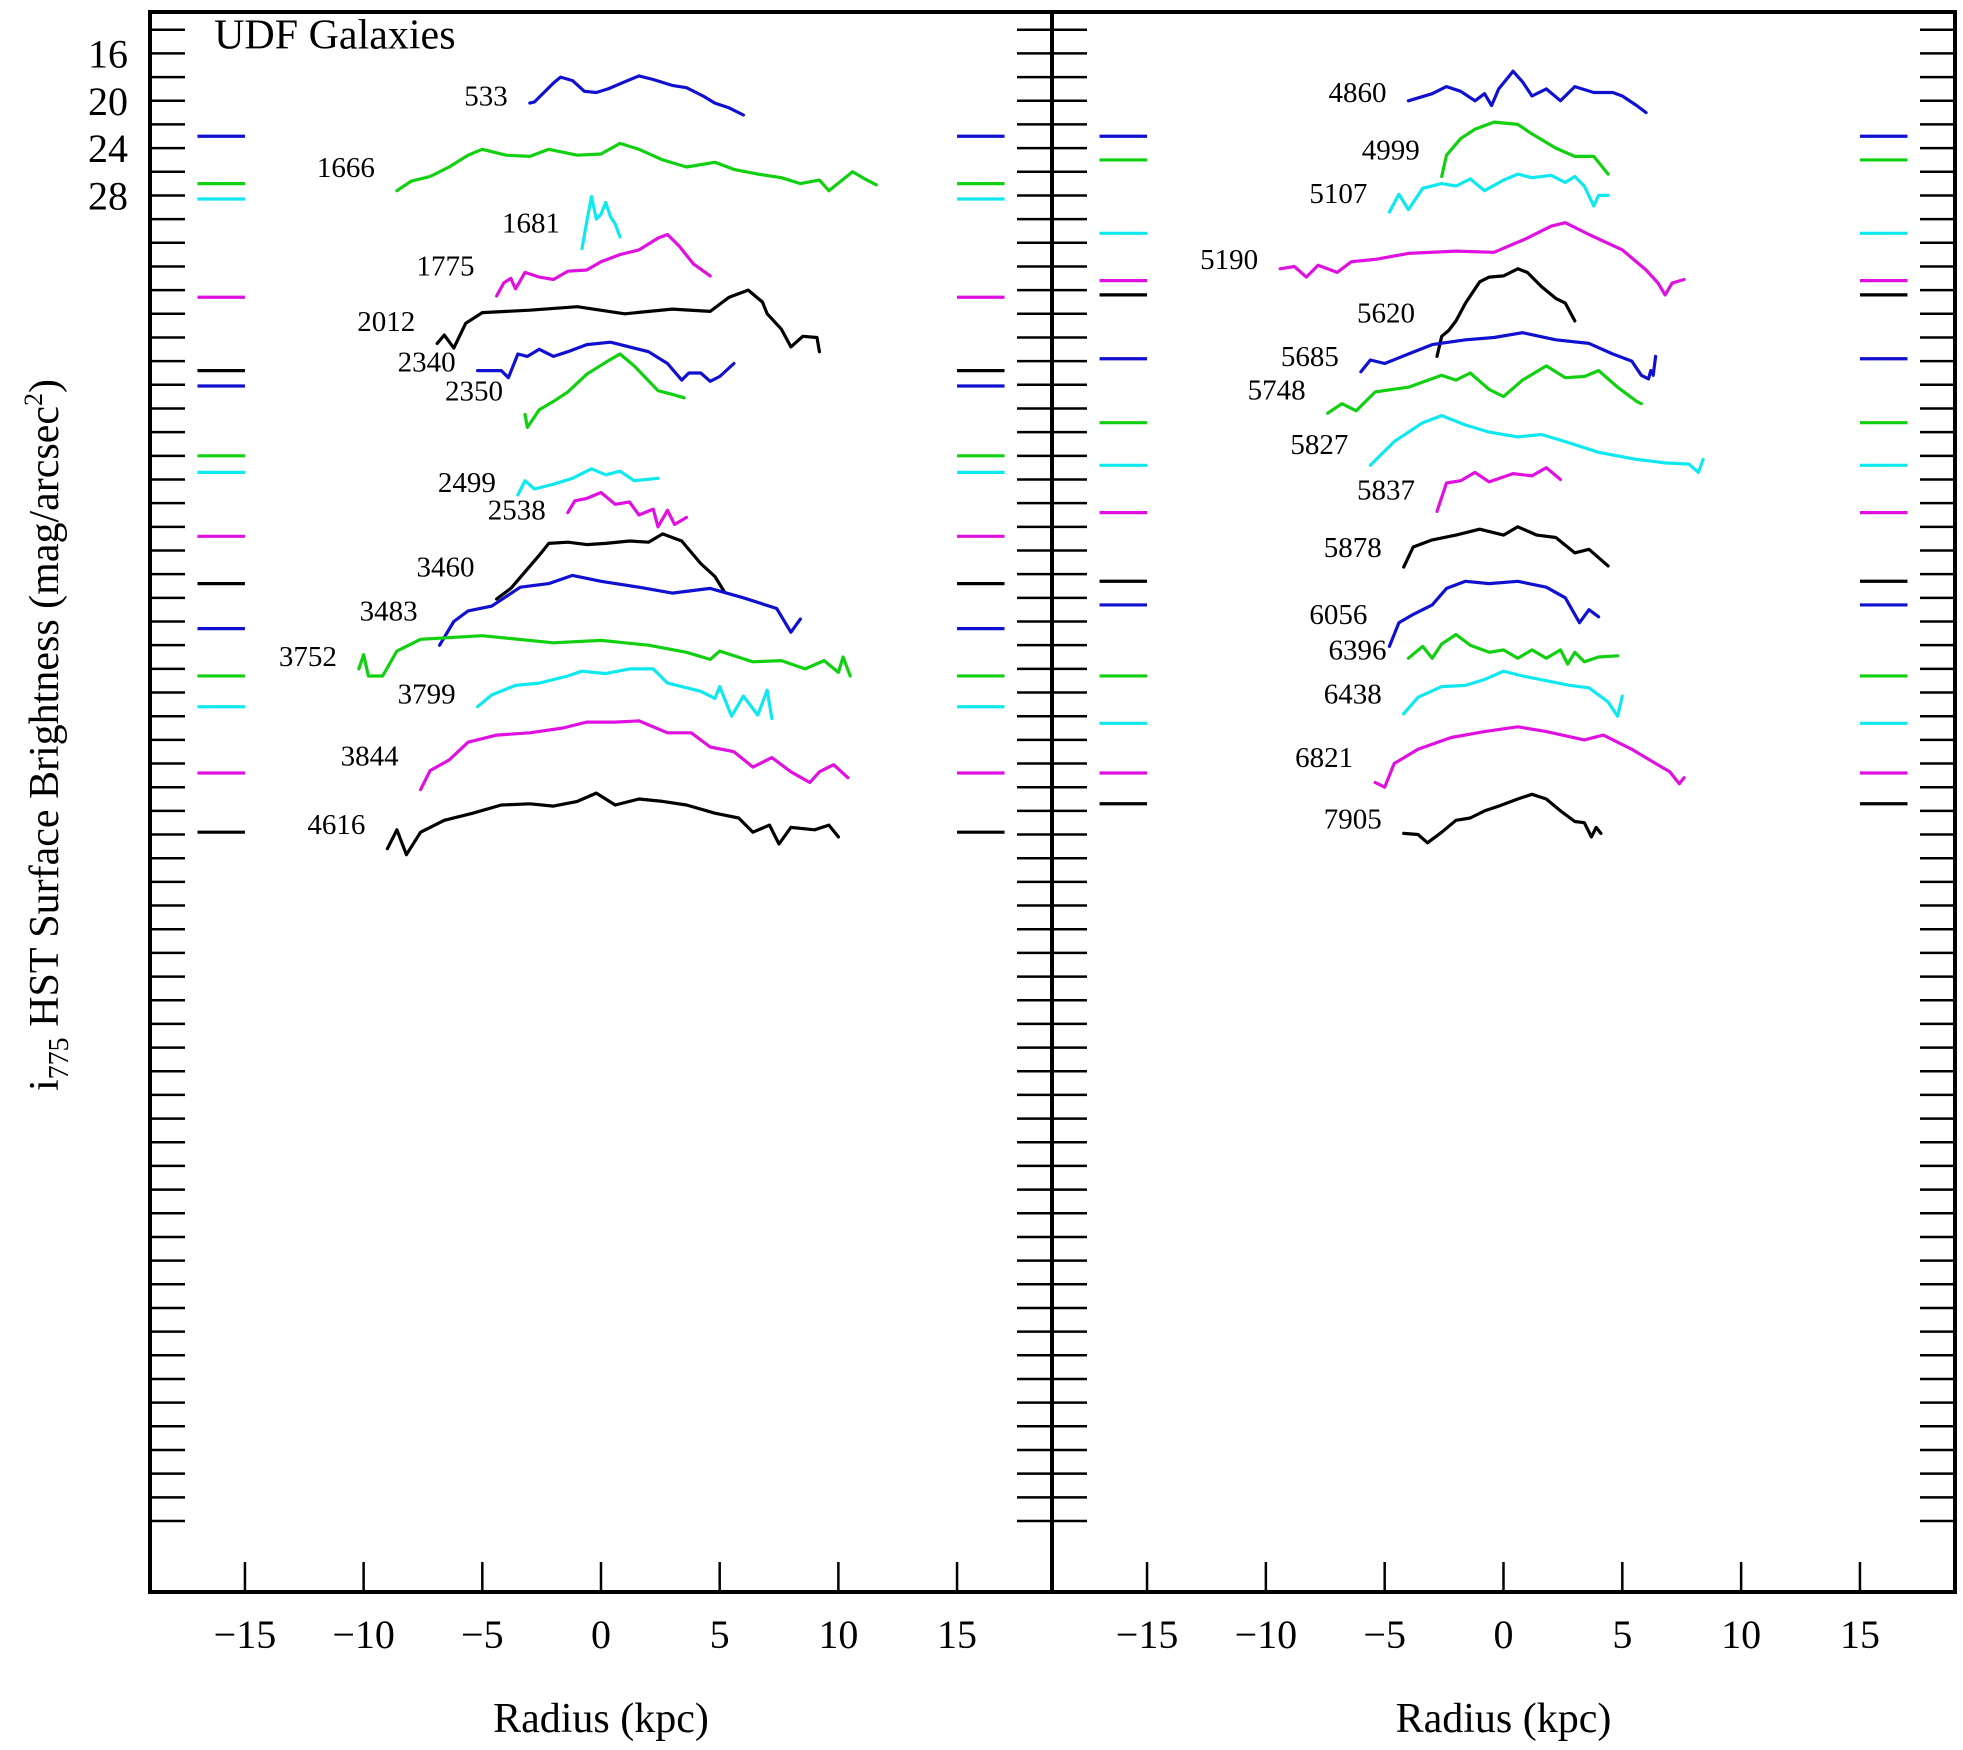 Image resolution: width=1963 pixels, height=1750 pixels. Describe the element at coordinates (370, 756) in the screenshot. I see `galaxy-label: 3844` at that location.